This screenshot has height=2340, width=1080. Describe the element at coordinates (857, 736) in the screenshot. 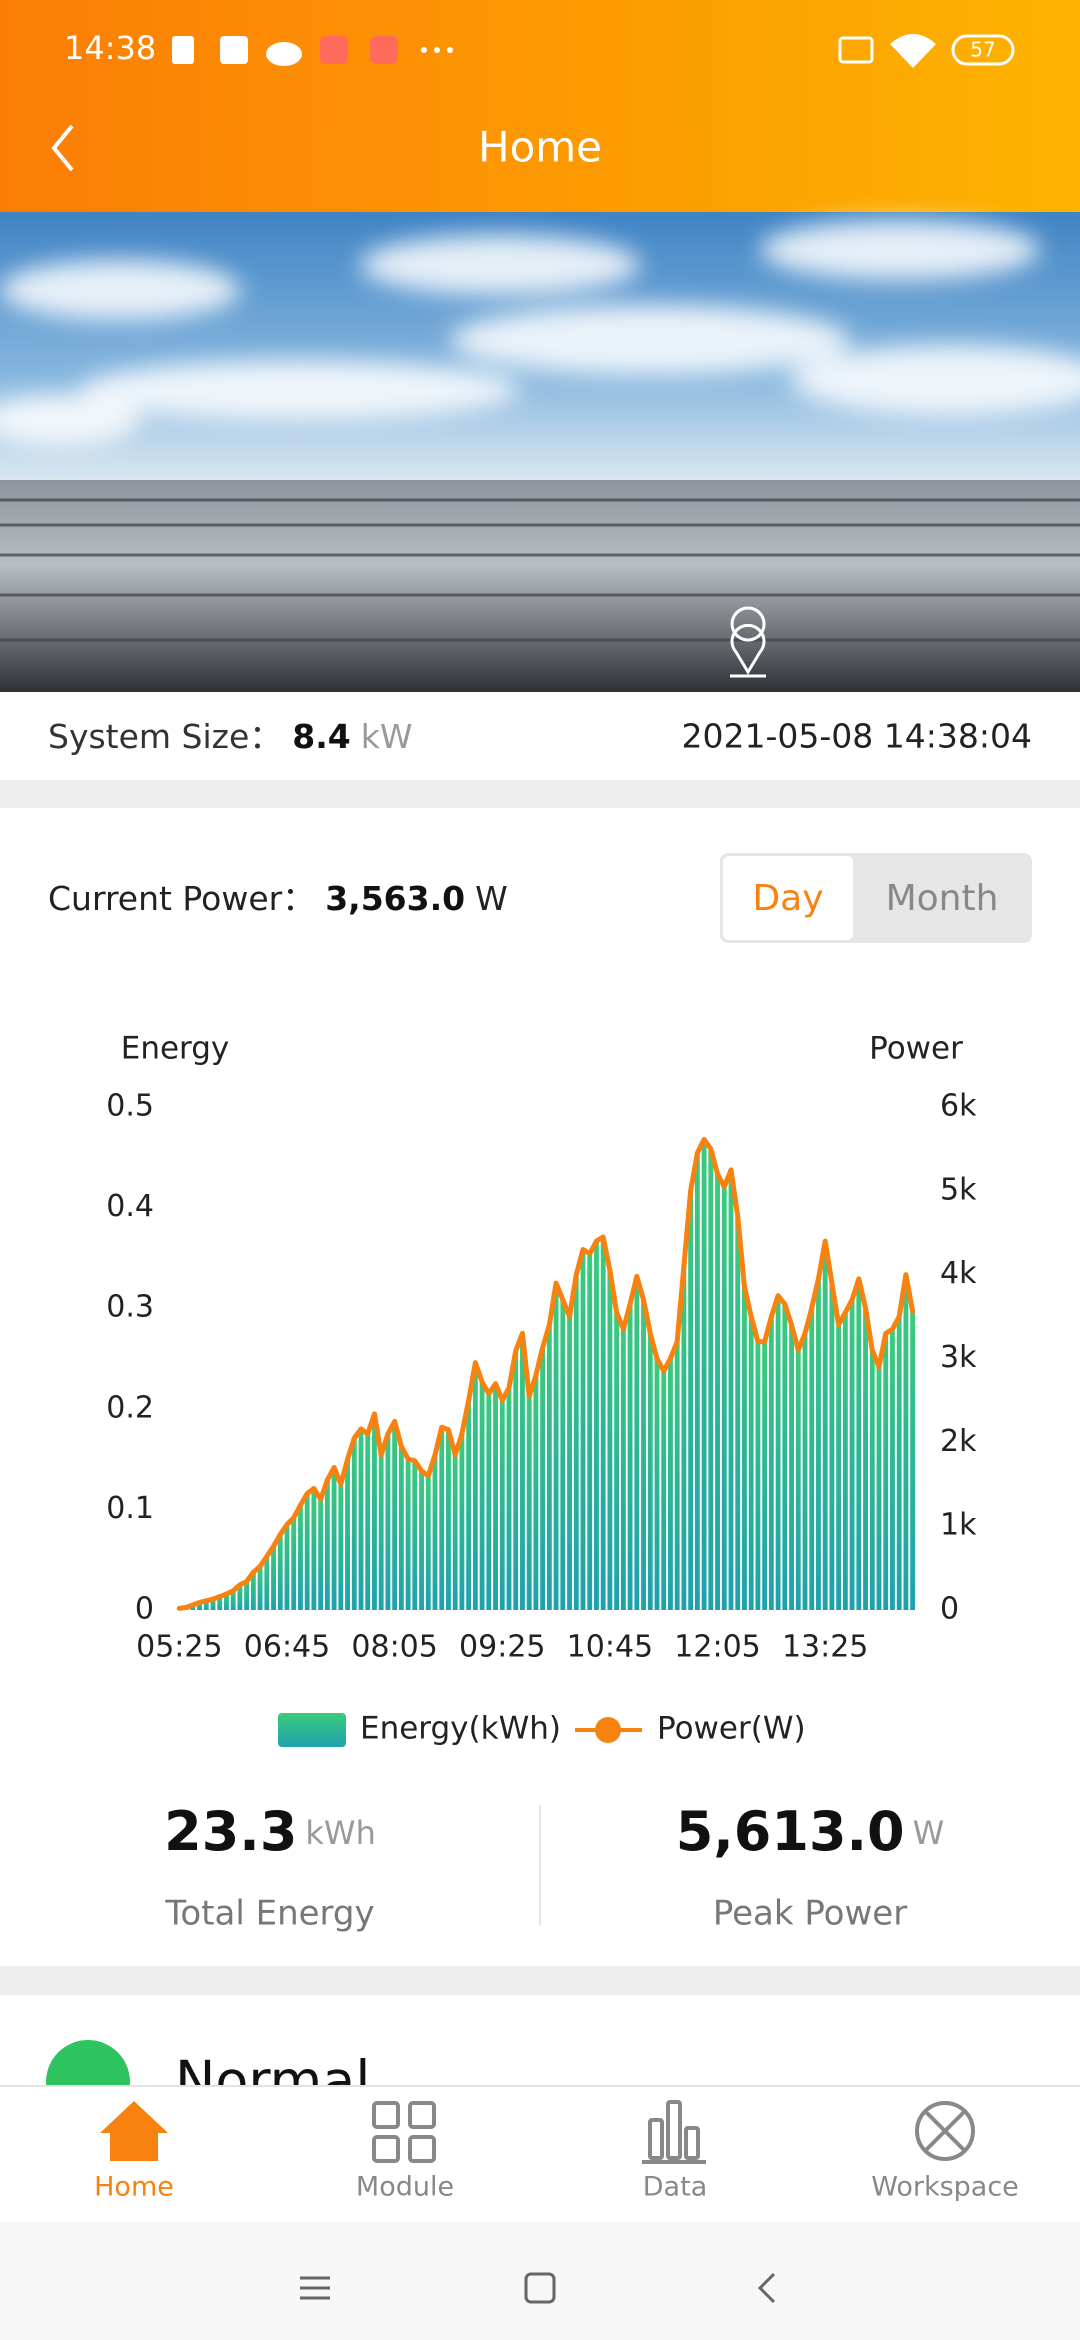

I see `datetime: 2021-05-08 14:38:04` at that location.